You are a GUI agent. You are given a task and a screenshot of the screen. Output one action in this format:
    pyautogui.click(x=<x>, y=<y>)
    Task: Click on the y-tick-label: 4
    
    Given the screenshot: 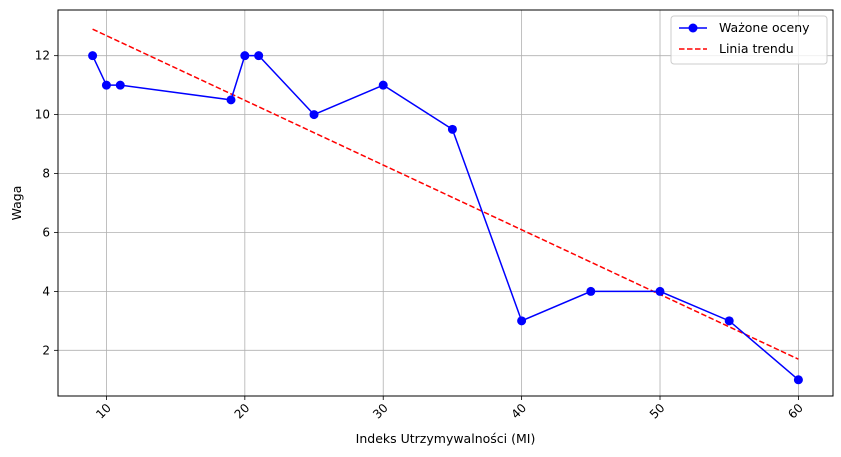 What is the action you would take?
    pyautogui.click(x=46, y=291)
    